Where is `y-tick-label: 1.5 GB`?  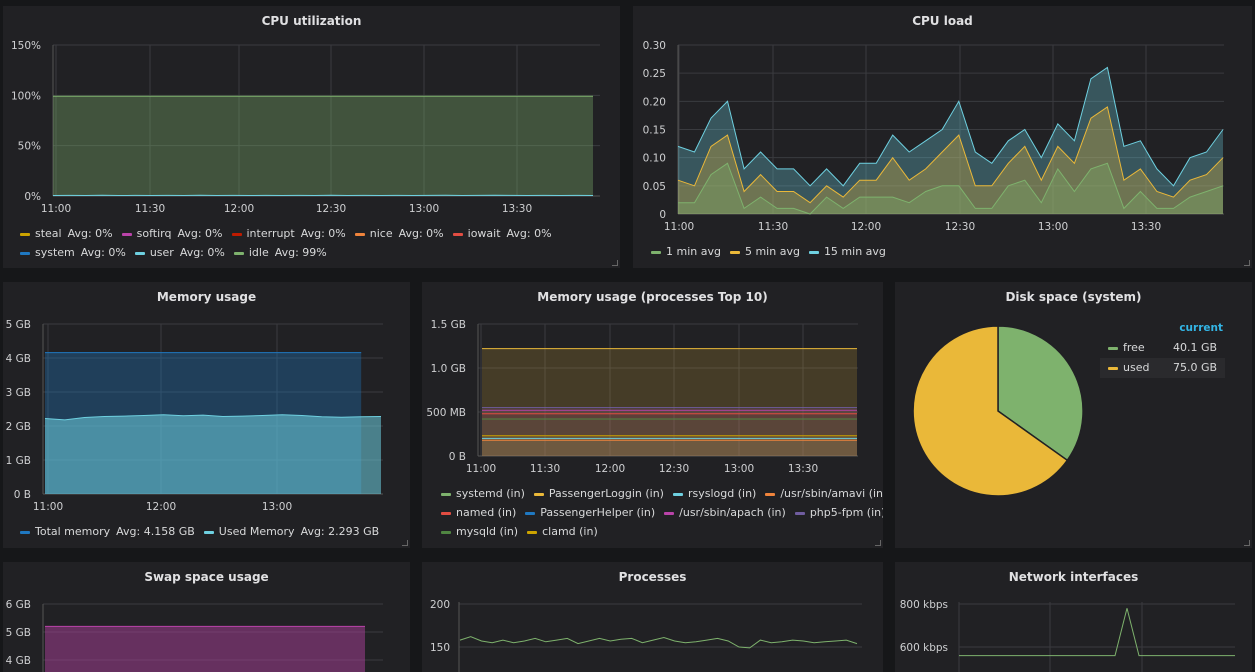 y-tick-label: 1.5 GB is located at coordinates (448, 325).